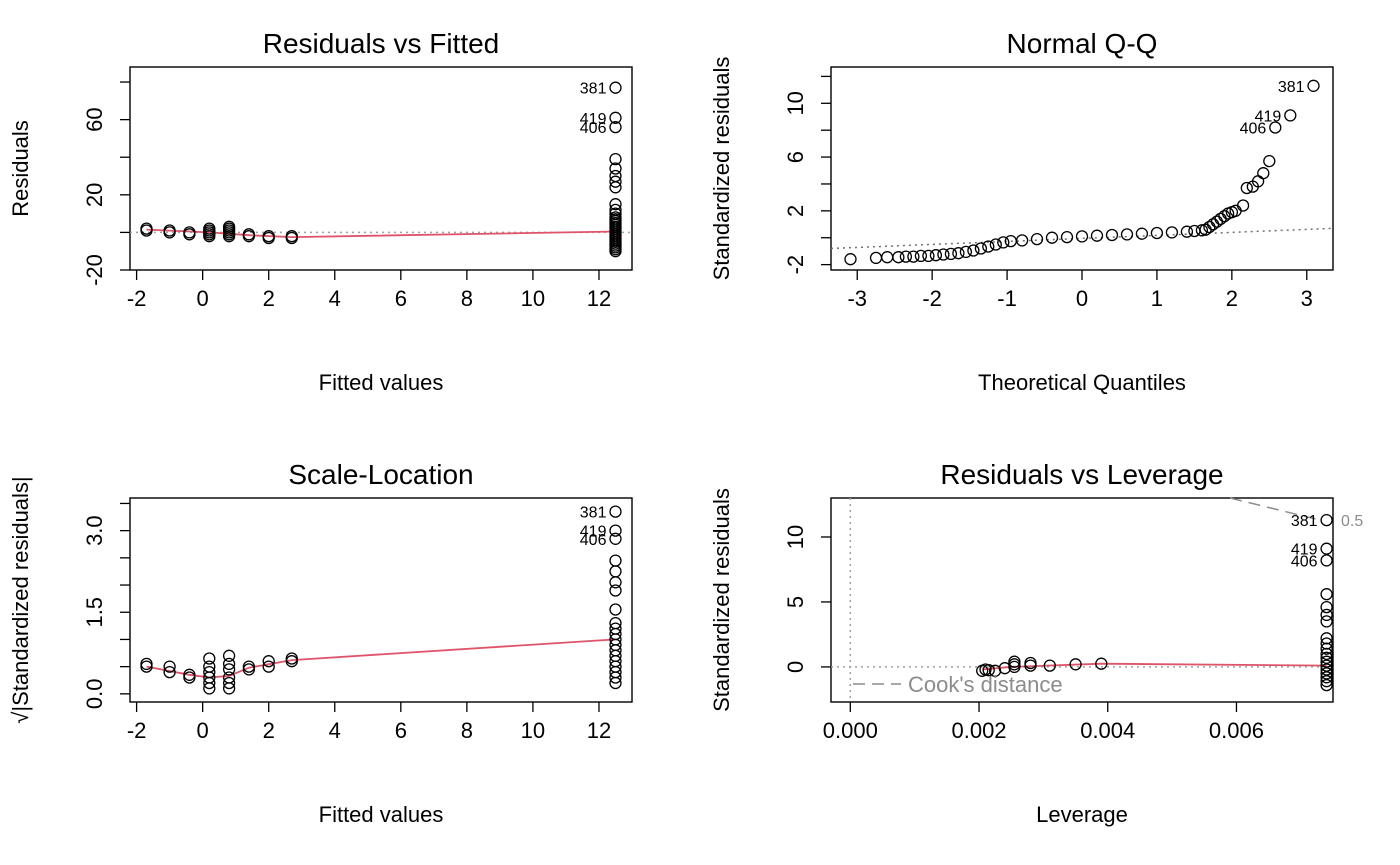 The height and width of the screenshot is (865, 1400). I want to click on x-tick-label: 0.006, so click(1236, 730).